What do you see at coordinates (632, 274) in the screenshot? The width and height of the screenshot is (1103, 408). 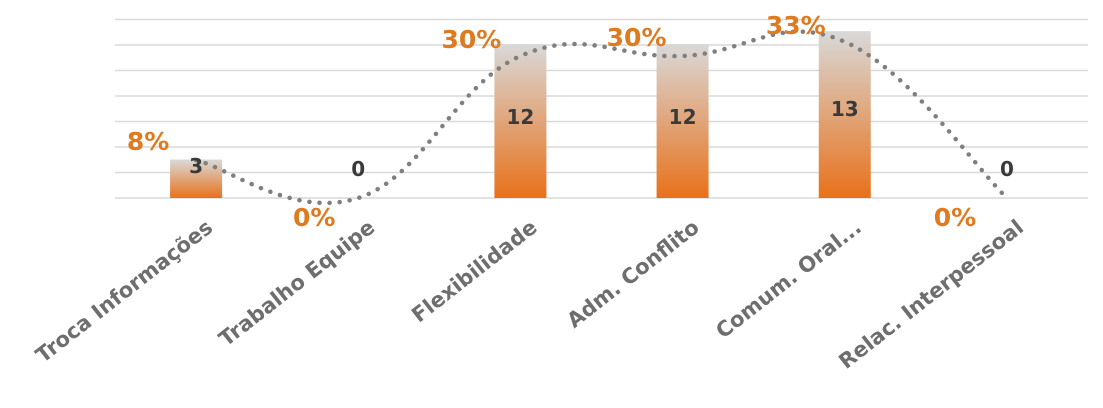 I see `category-label: Adm. Conflito` at bounding box center [632, 274].